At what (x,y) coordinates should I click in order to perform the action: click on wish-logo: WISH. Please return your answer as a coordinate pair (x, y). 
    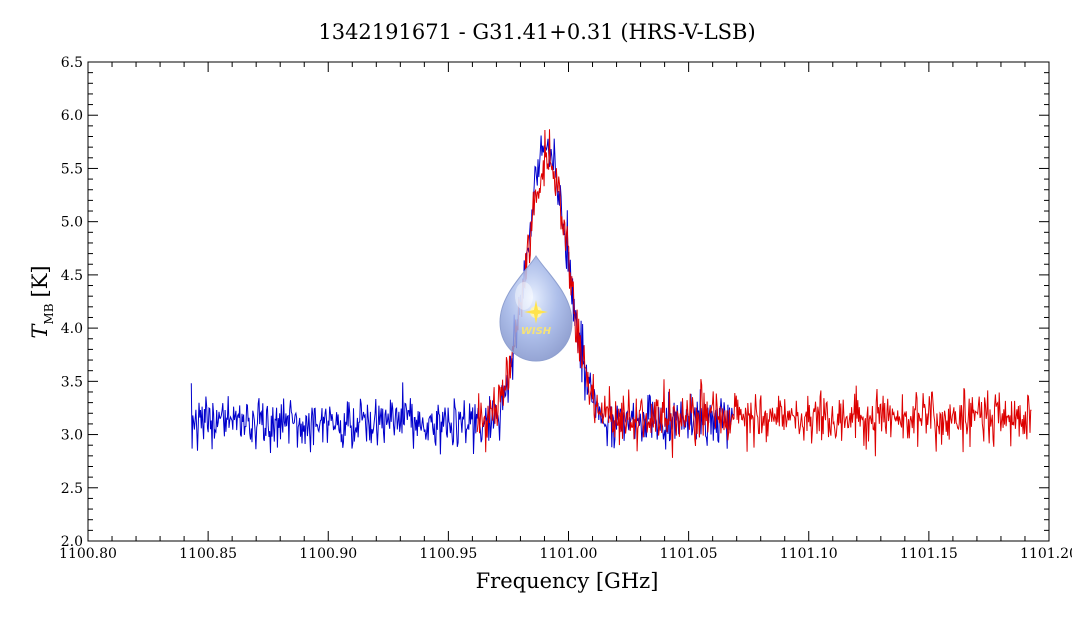
    Looking at the image, I should click on (536, 308).